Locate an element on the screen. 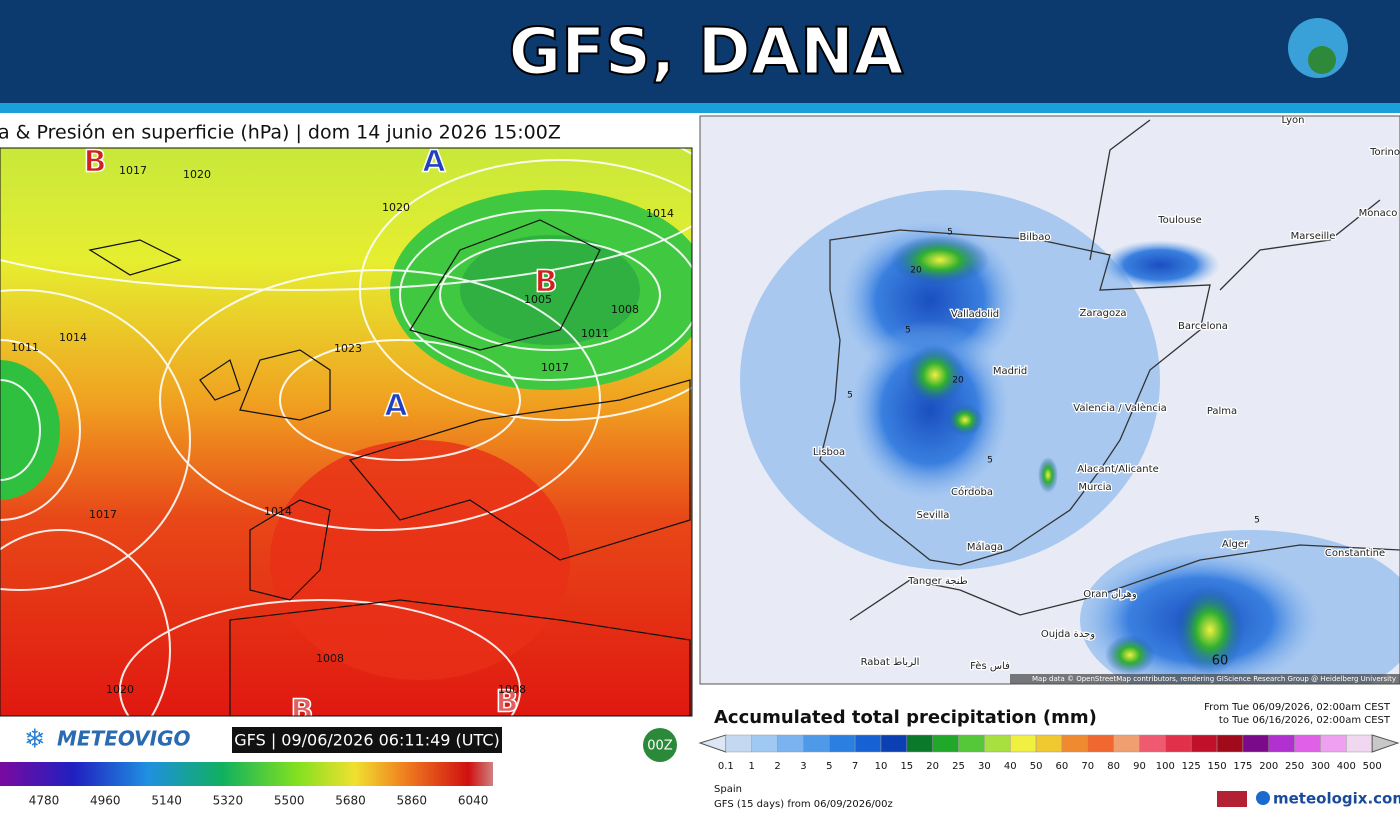 The image size is (1400, 817). precip-tick: 80 is located at coordinates (1113, 766).